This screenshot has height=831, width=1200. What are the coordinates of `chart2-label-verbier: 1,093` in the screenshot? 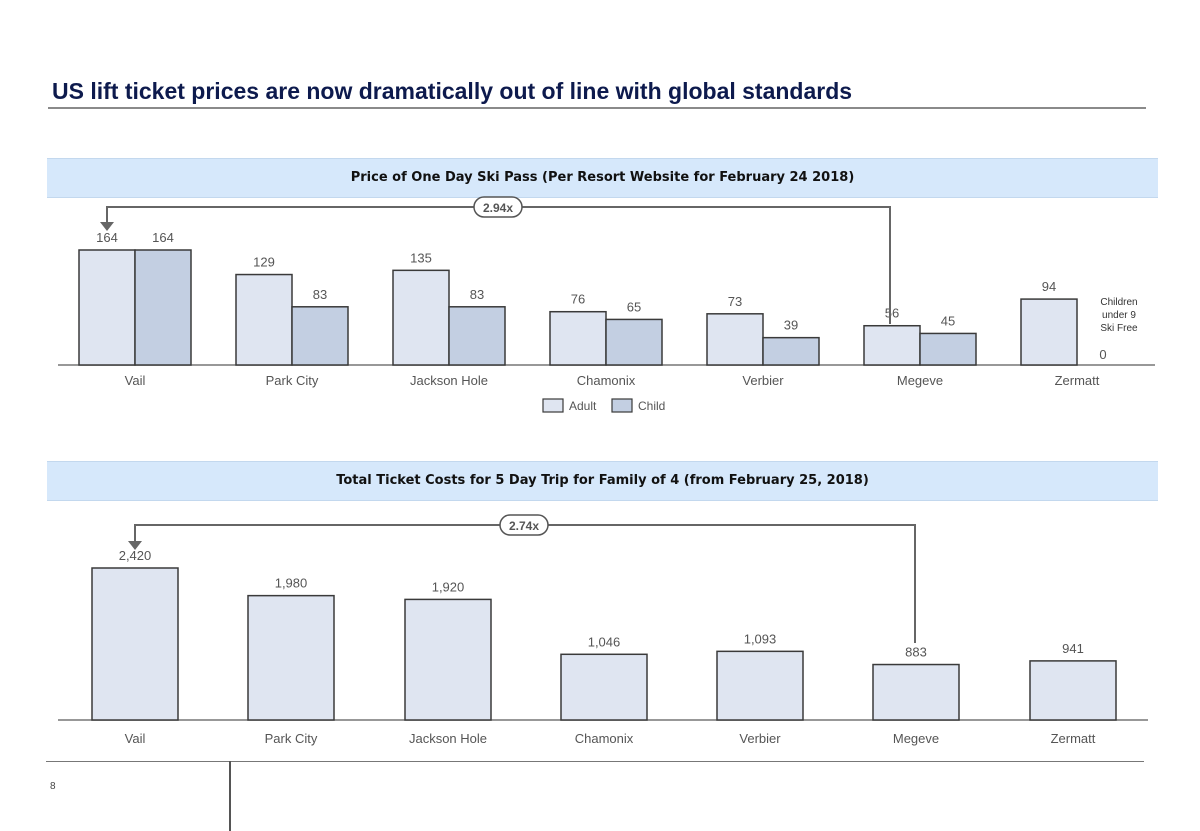 It's located at (760, 638).